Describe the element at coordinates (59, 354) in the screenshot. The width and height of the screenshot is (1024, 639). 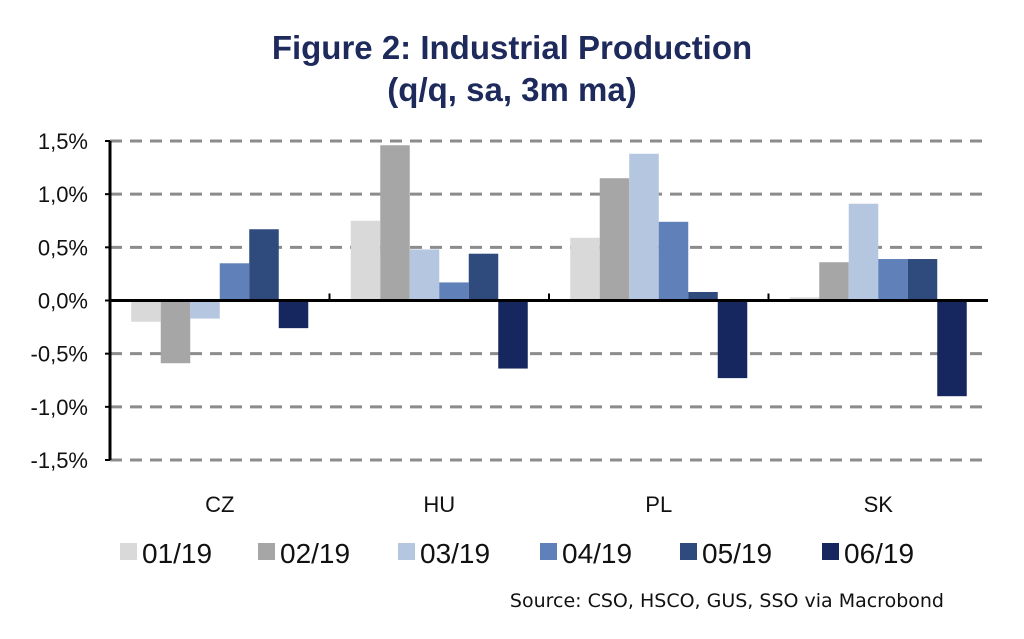
I see `y-tick-label: -0,5%` at that location.